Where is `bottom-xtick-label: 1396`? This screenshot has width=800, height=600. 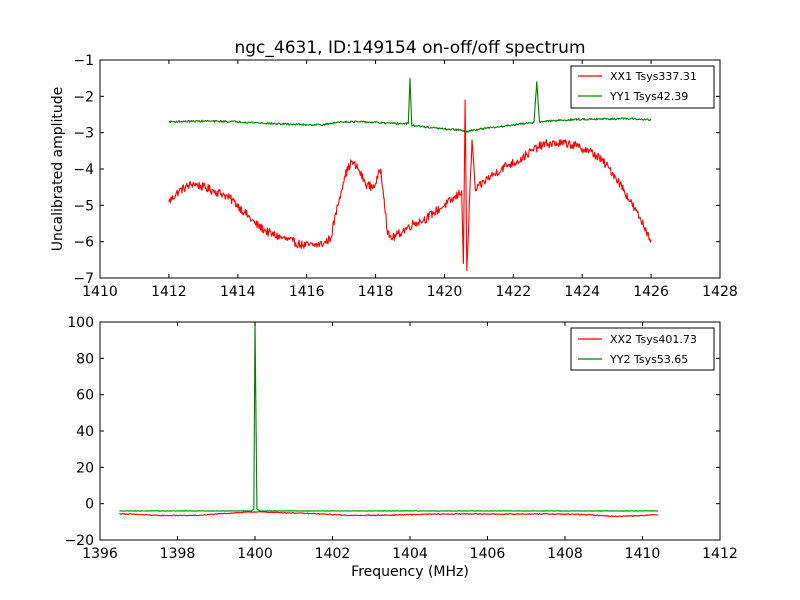
bottom-xtick-label: 1396 is located at coordinates (100, 554).